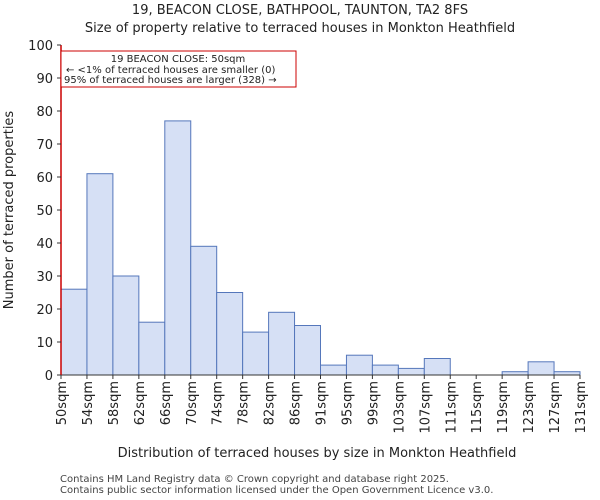 The width and height of the screenshot is (600, 500). Describe the element at coordinates (529, 407) in the screenshot. I see `x-tick-label: 123sqm` at that location.